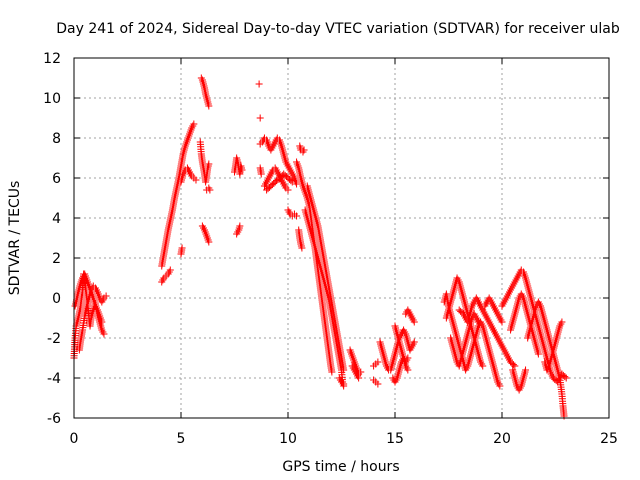 The height and width of the screenshot is (480, 640). I want to click on y-tick-label: 4, so click(56, 219).